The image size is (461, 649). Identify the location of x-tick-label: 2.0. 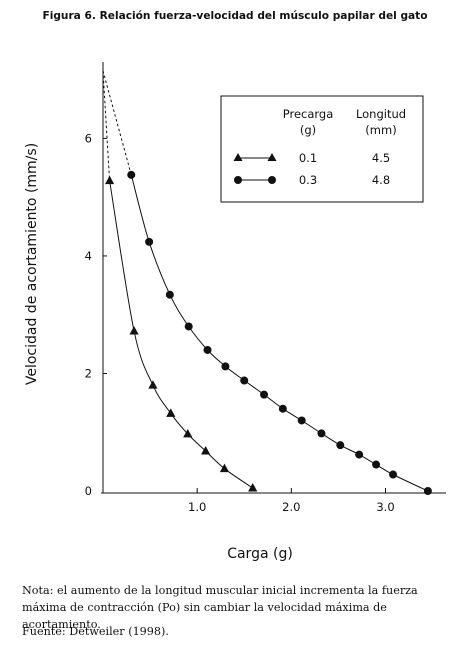
(291, 507).